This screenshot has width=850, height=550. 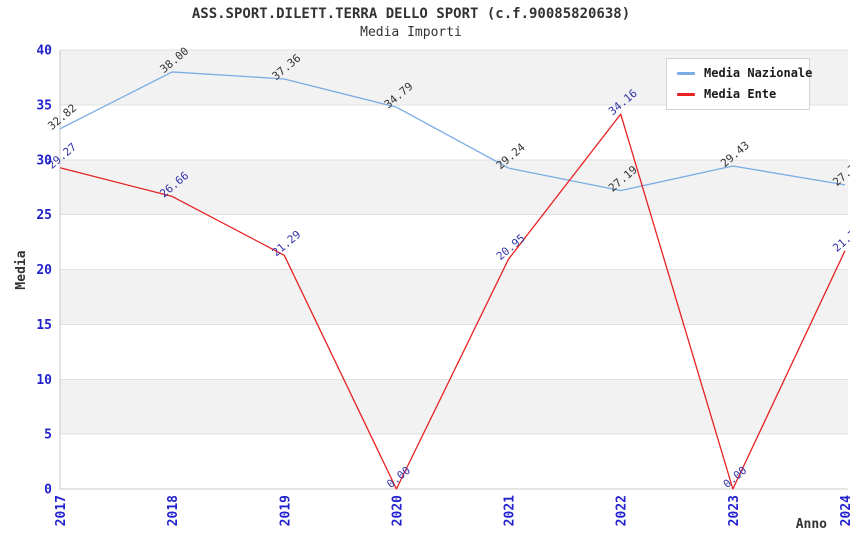 I want to click on x-tick-label: 2024, so click(x=844, y=510).